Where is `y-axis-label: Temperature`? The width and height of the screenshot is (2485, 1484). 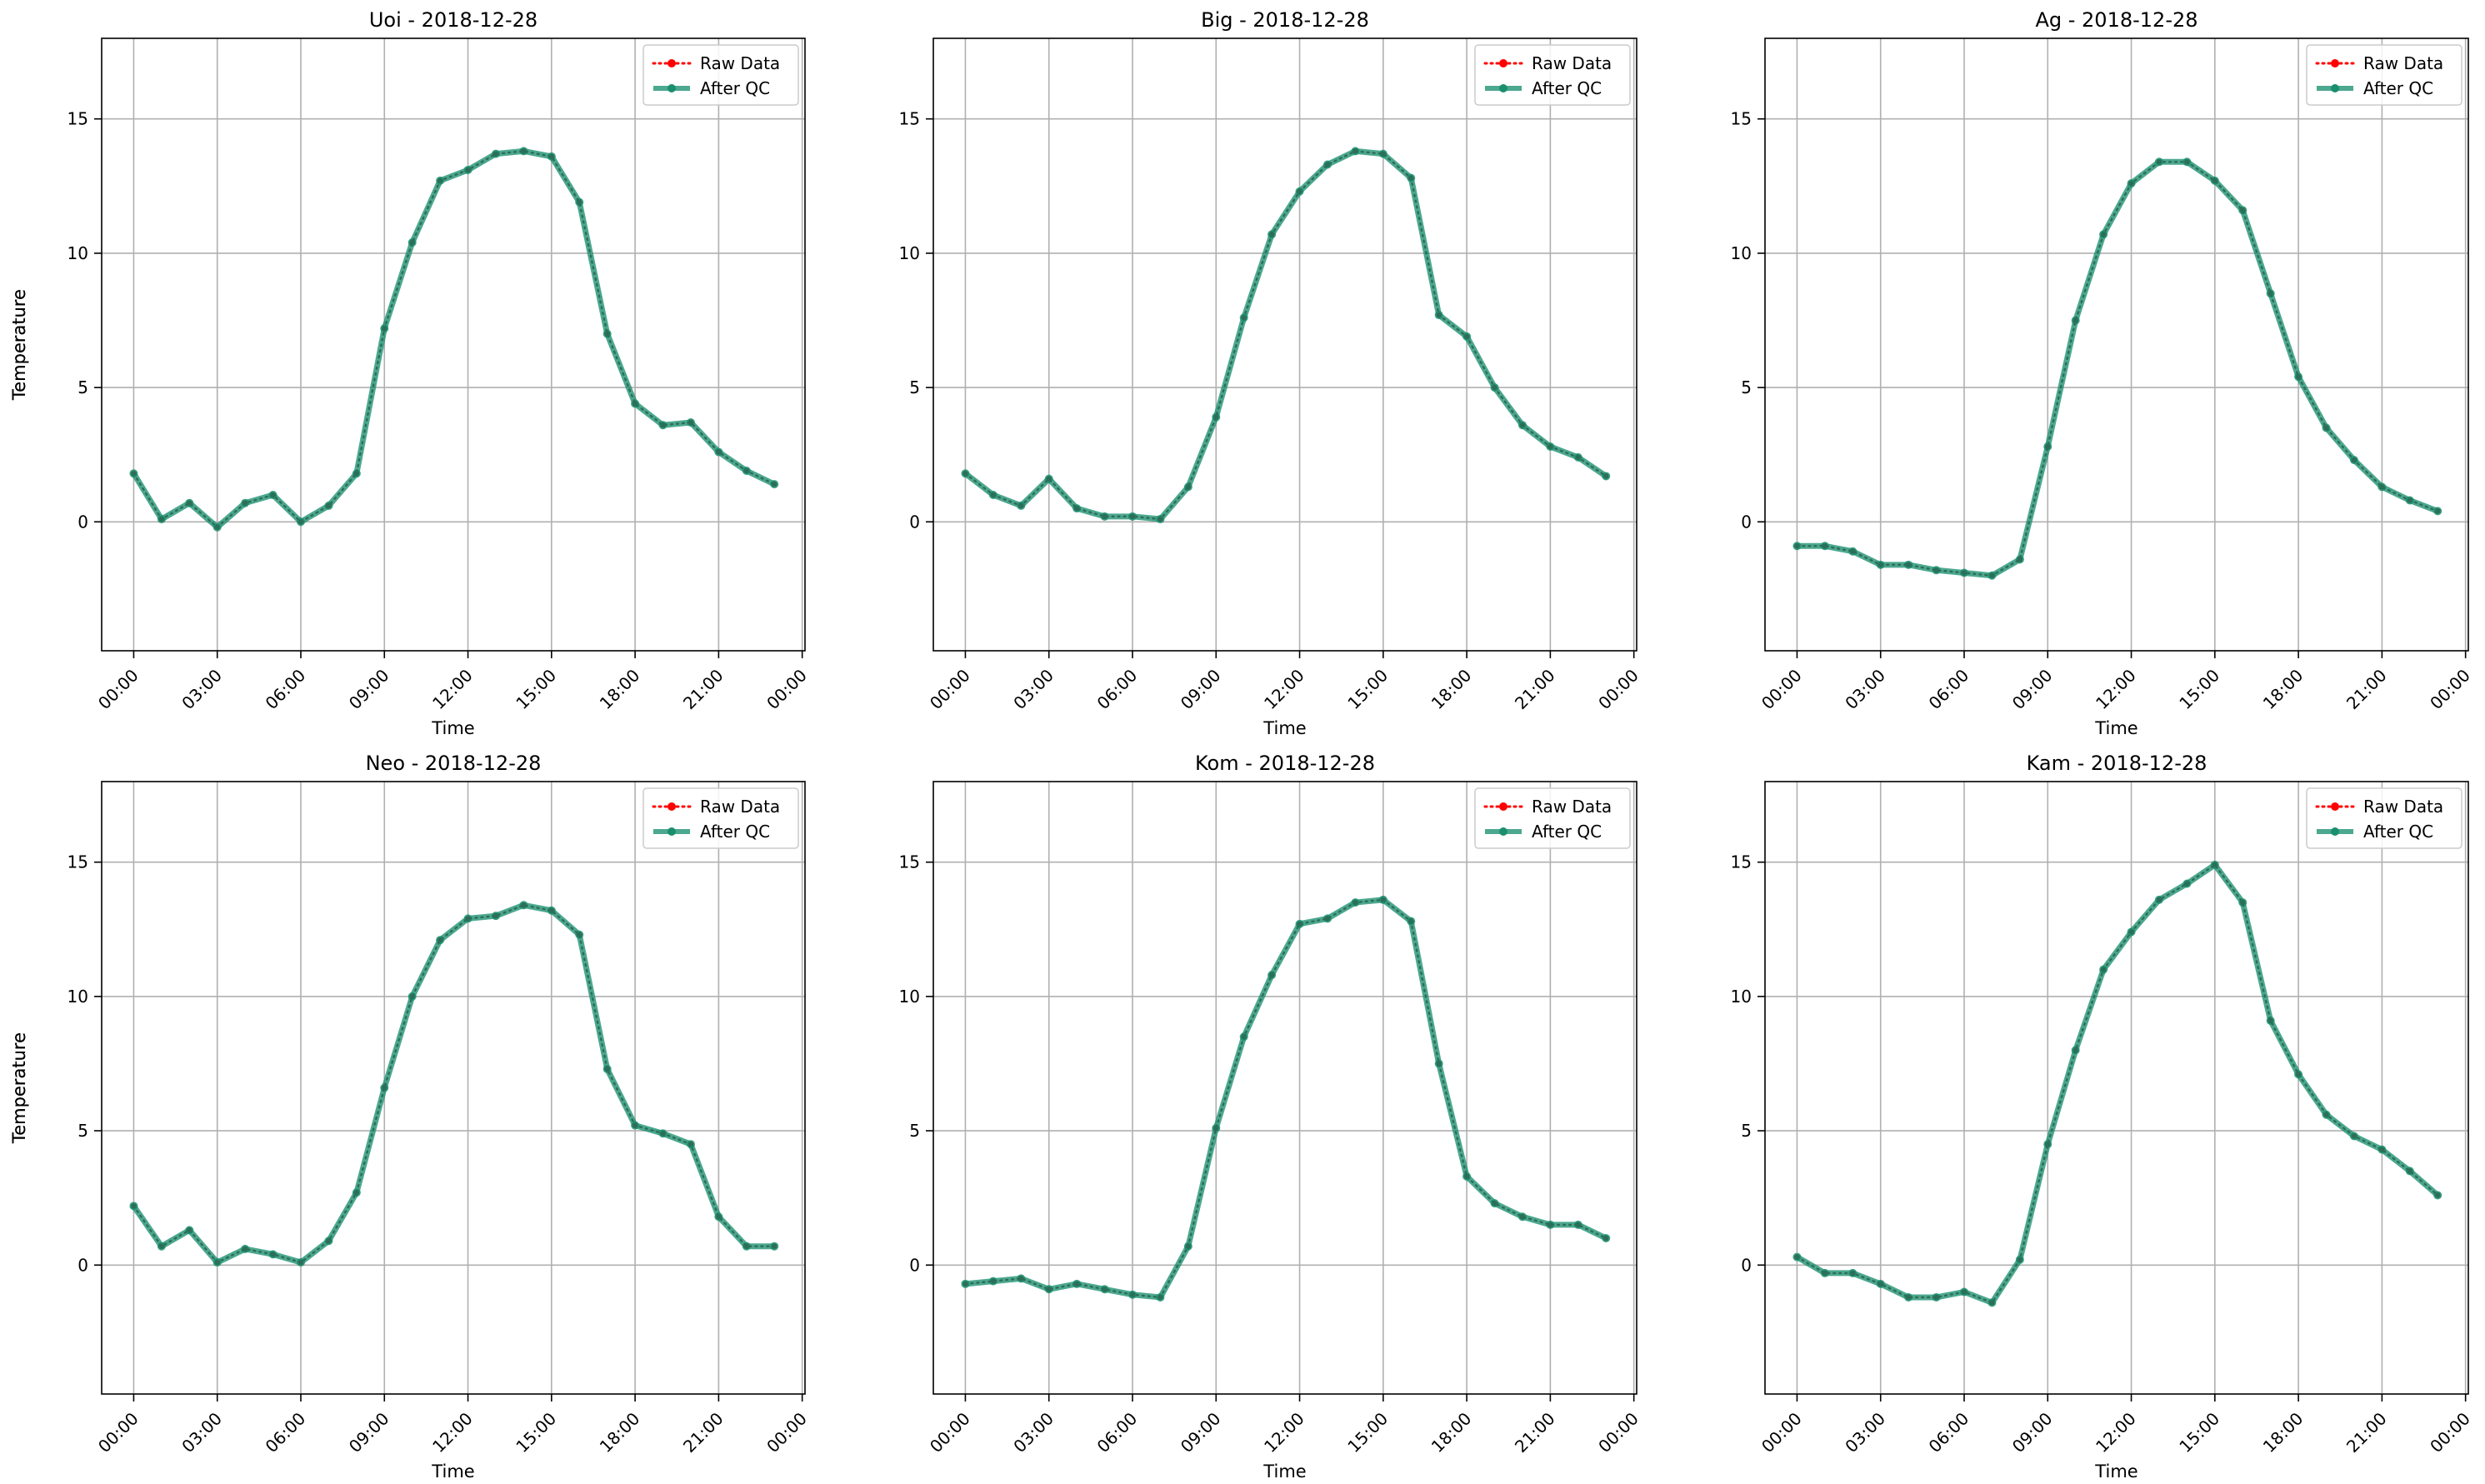
y-axis-label: Temperature is located at coordinates (19, 345).